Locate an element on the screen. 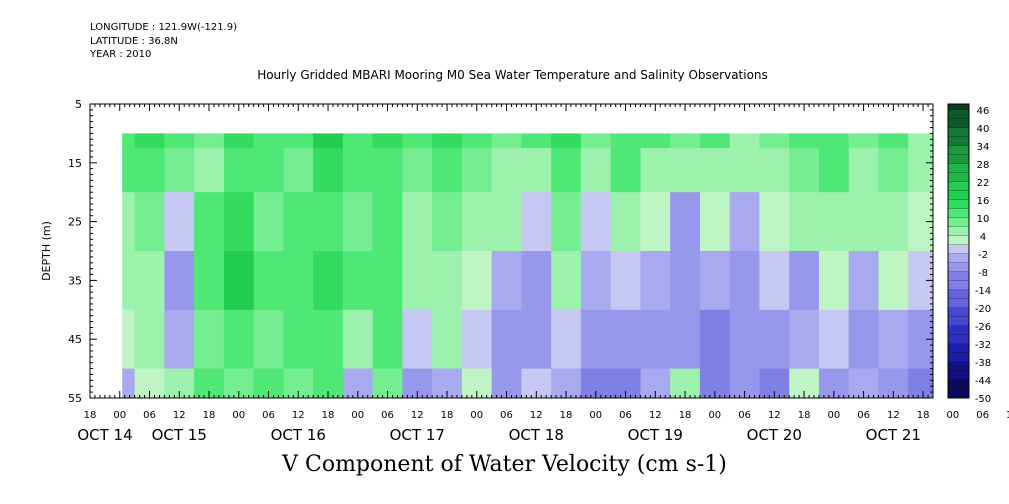  x-day-label: OCT 18 is located at coordinates (536, 435).